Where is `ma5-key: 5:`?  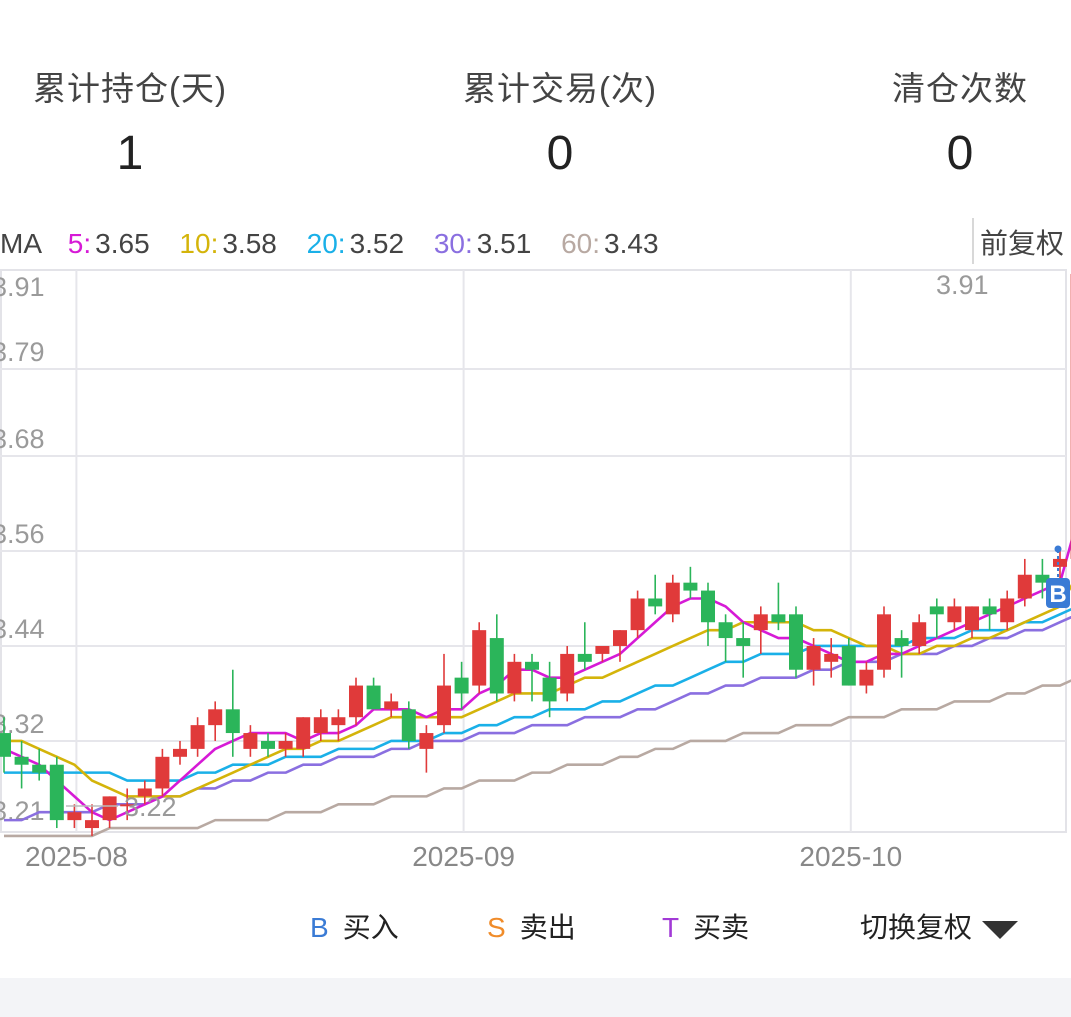
ma5-key: 5: is located at coordinates (79, 243).